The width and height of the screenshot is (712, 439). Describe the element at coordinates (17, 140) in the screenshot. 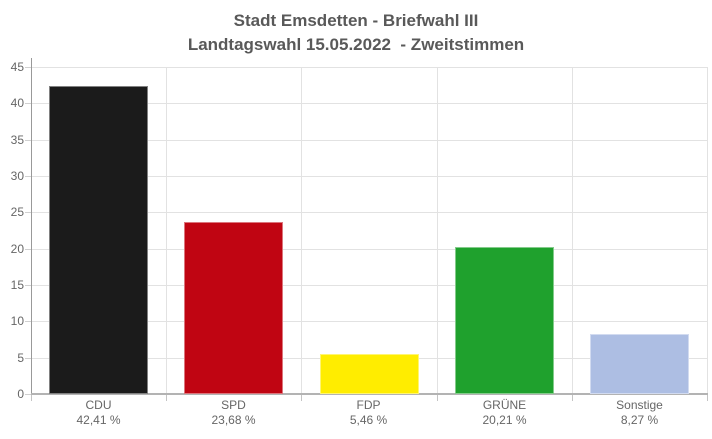

I see `y-axis-tick-label: 35` at that location.